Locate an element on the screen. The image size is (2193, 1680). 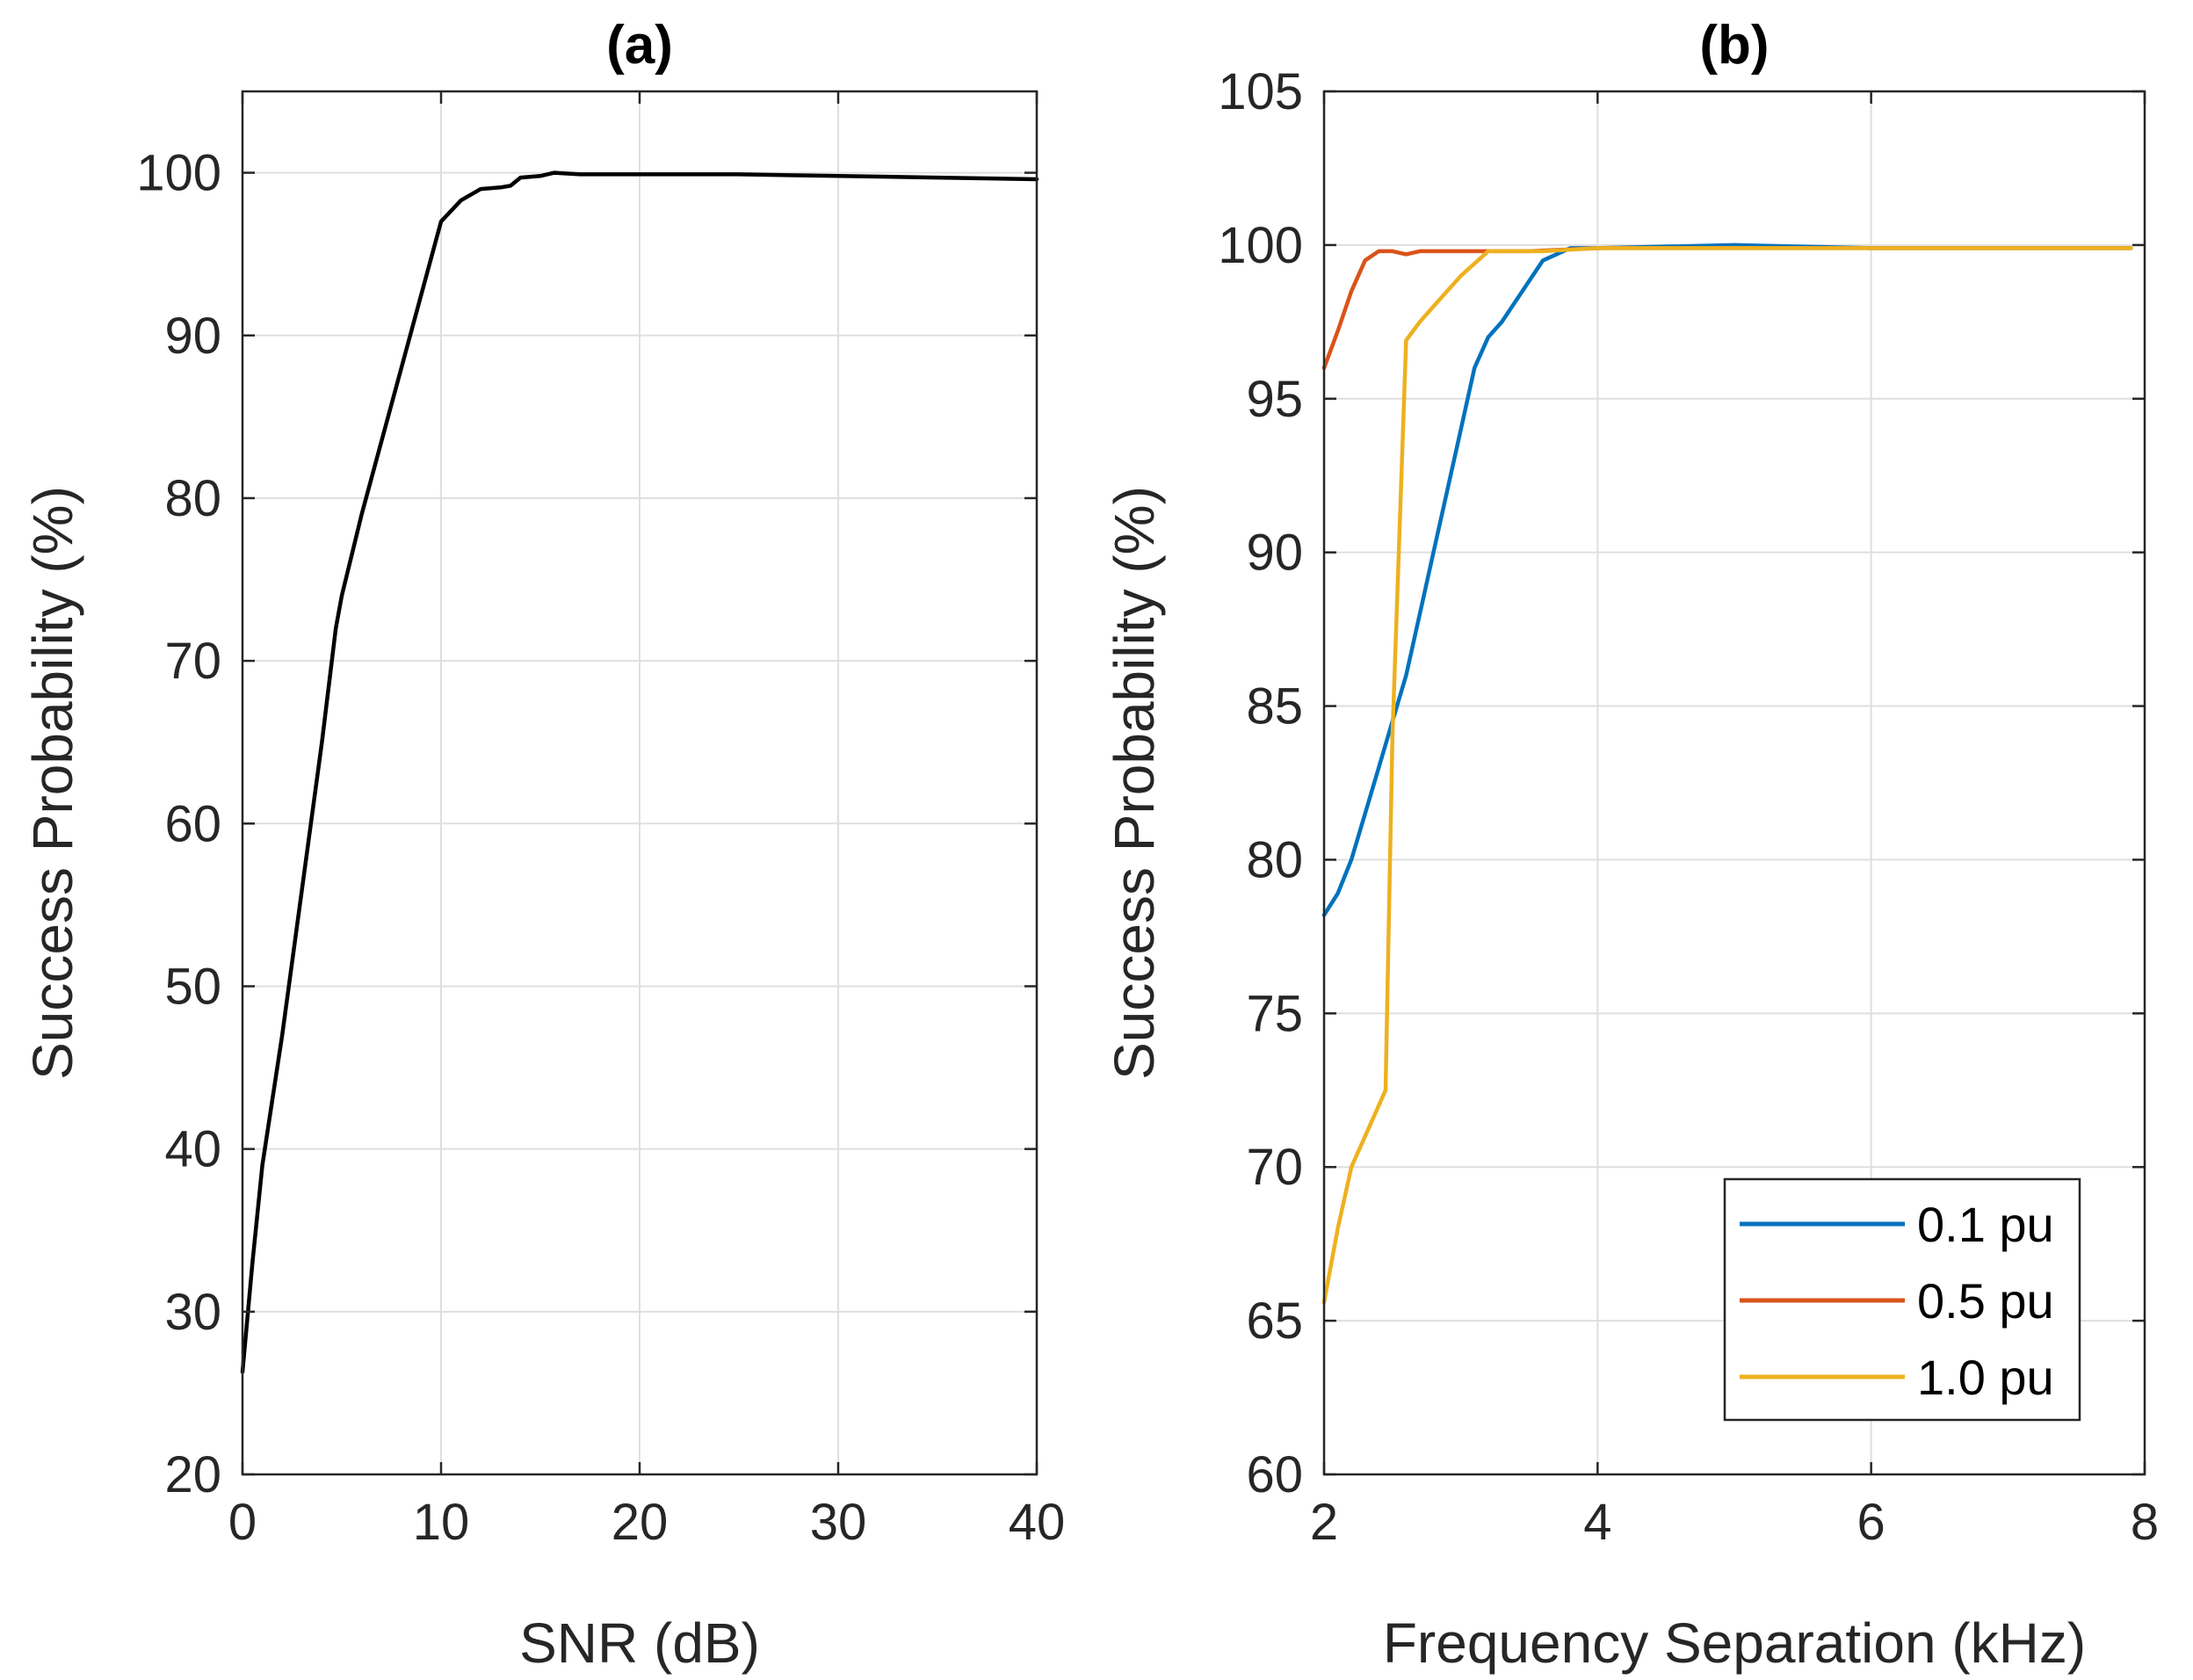
panel-a-y-tick-label: 50 is located at coordinates (192, 986).